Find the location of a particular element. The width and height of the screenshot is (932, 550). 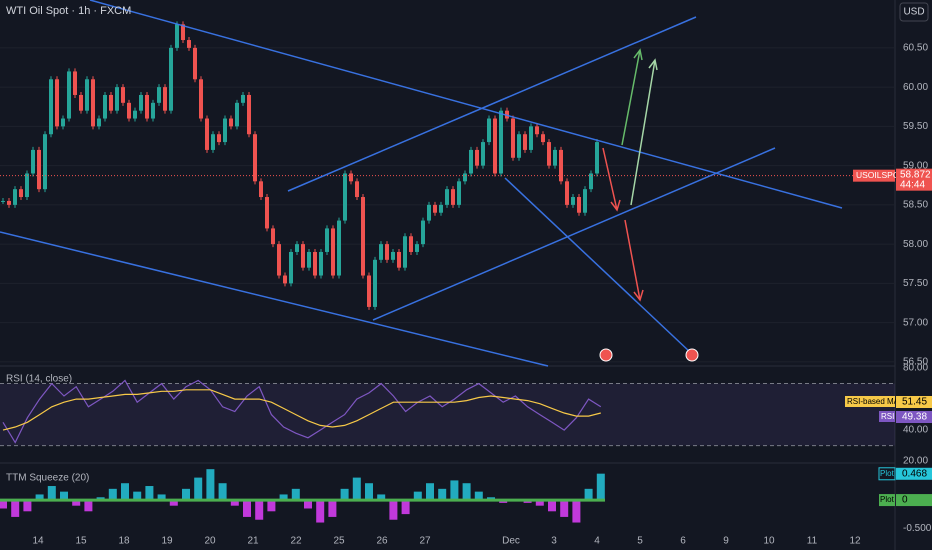

x-tick-label: 11 is located at coordinates (812, 541).